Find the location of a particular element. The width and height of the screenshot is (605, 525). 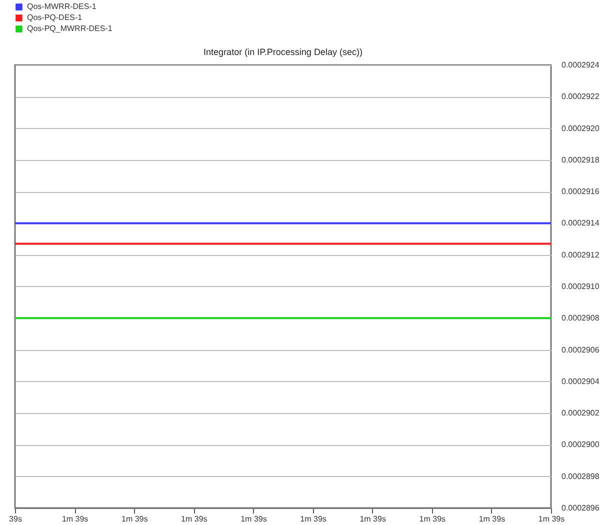

y-tick-label: 0.0002906 is located at coordinates (581, 349).